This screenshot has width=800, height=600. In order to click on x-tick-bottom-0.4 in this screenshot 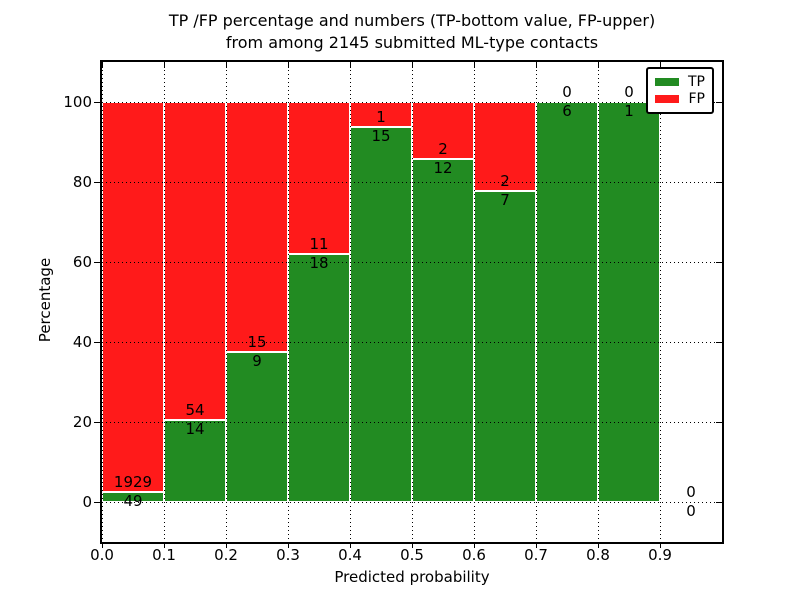, I will do `click(350, 545)`.